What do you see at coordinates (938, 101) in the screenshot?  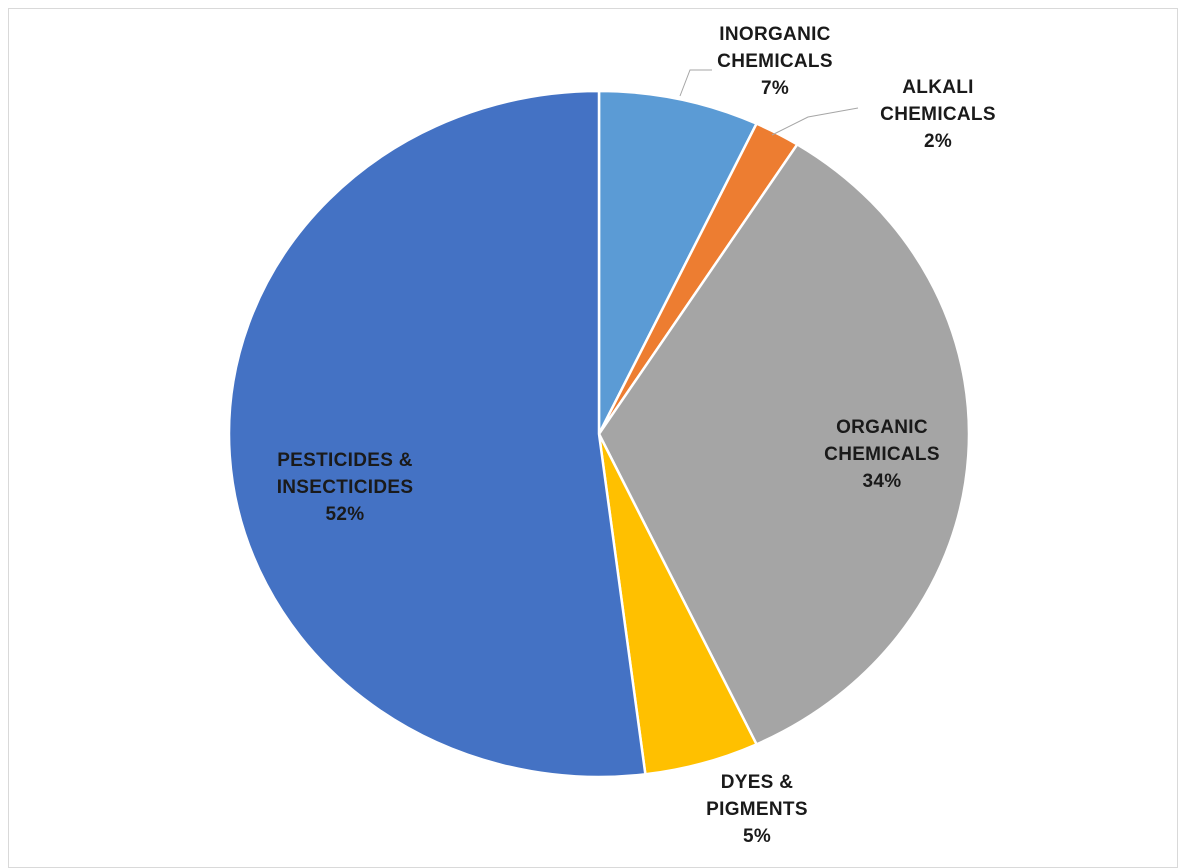 I see `category-label: ALKALI CHEMICALS` at bounding box center [938, 101].